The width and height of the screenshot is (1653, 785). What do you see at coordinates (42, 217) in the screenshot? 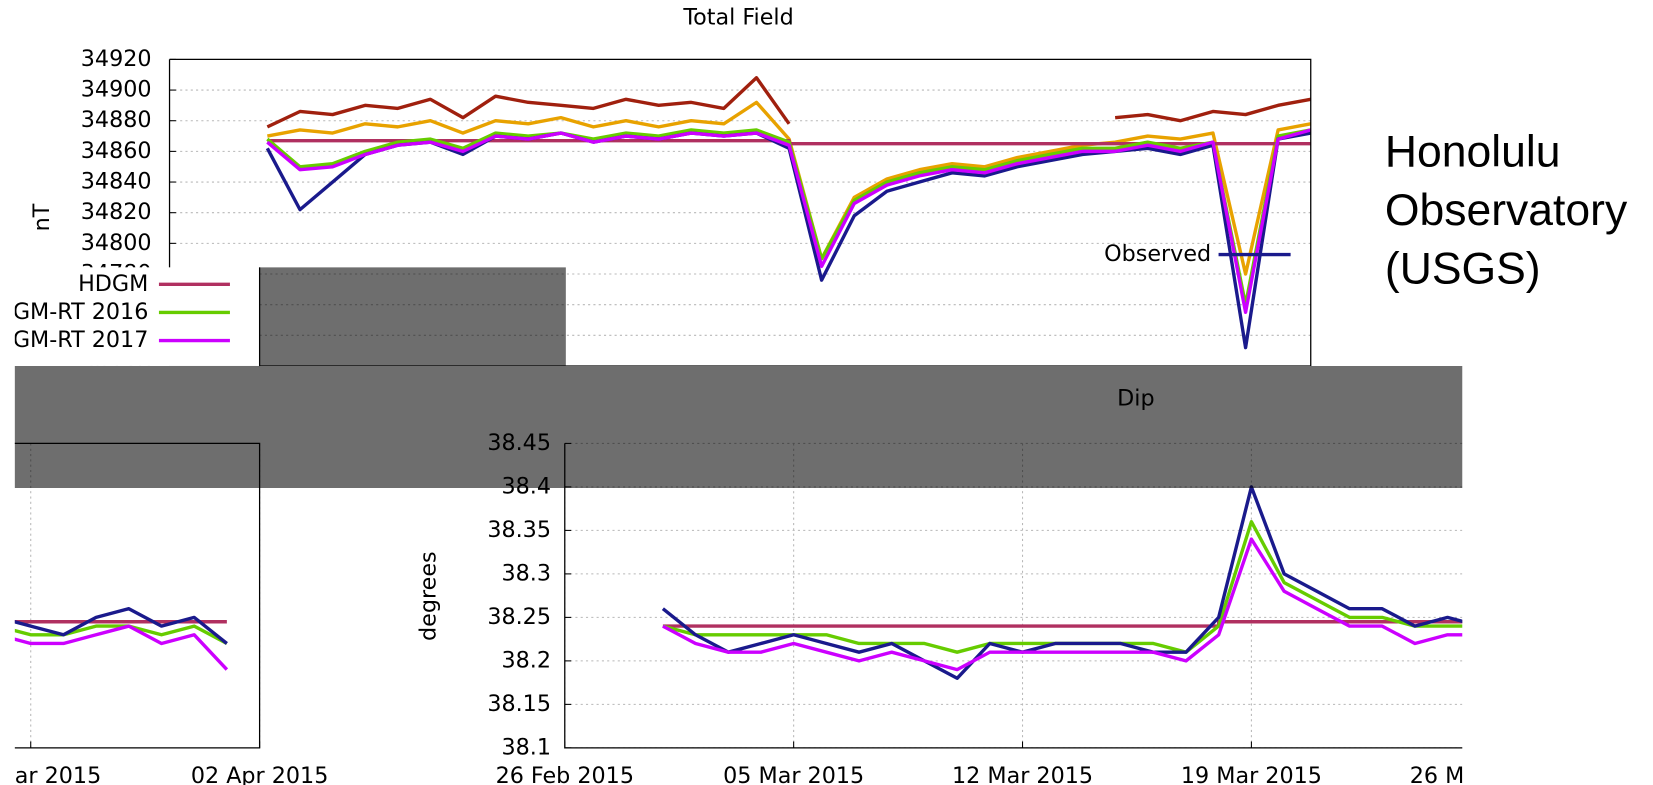
I see `y-axis-label: nT` at bounding box center [42, 217].